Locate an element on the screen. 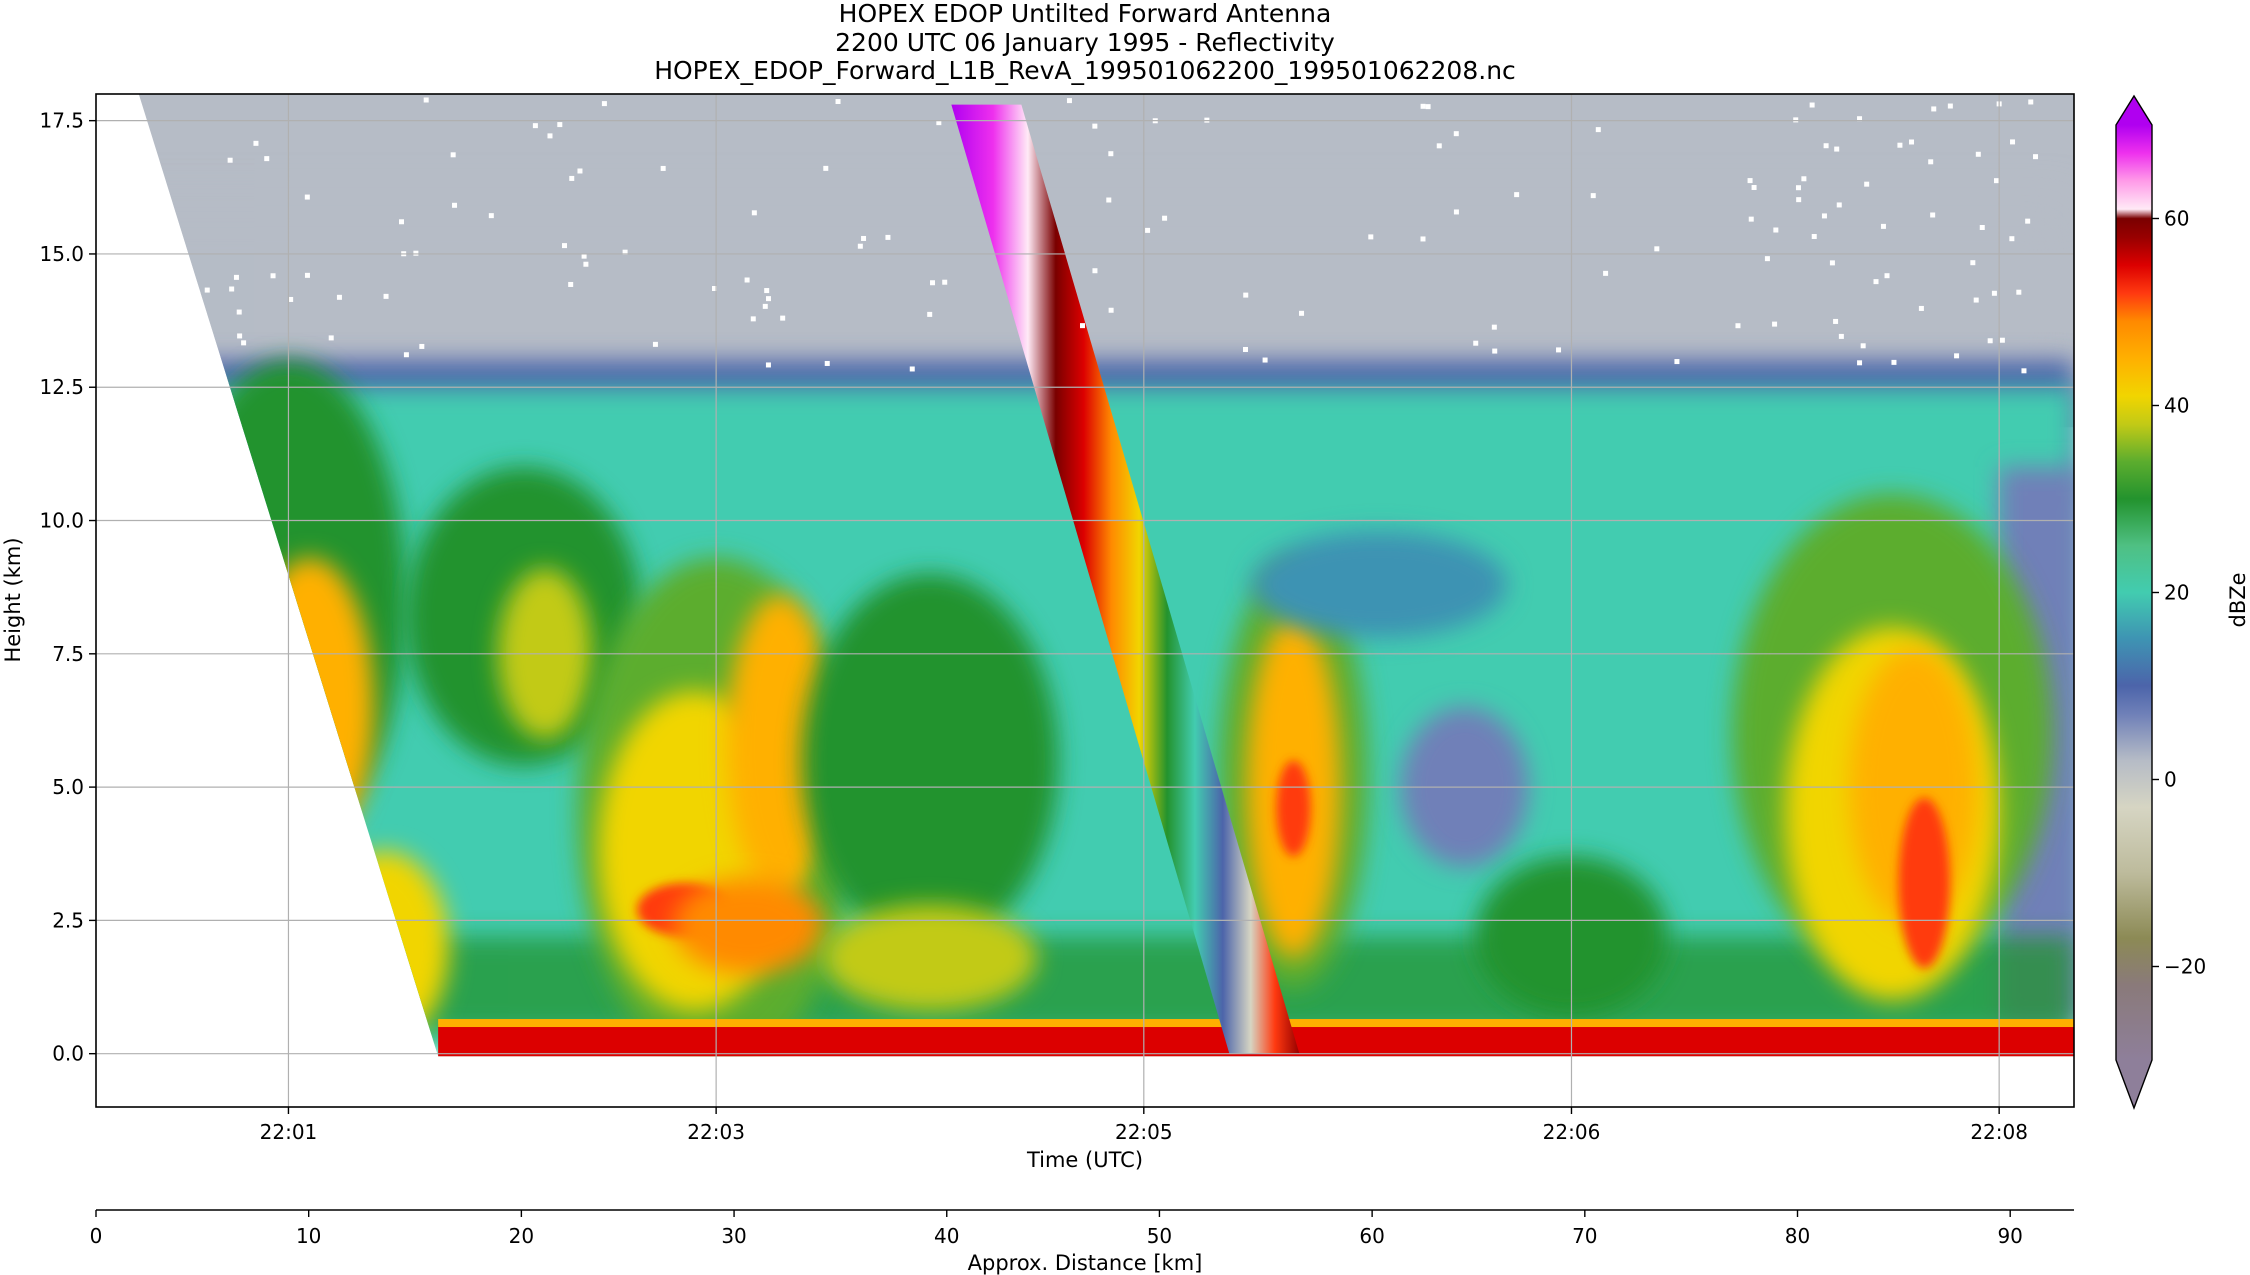 This screenshot has height=1275, width=2250. distance-tick-label: 90 is located at coordinates (2009, 1236).